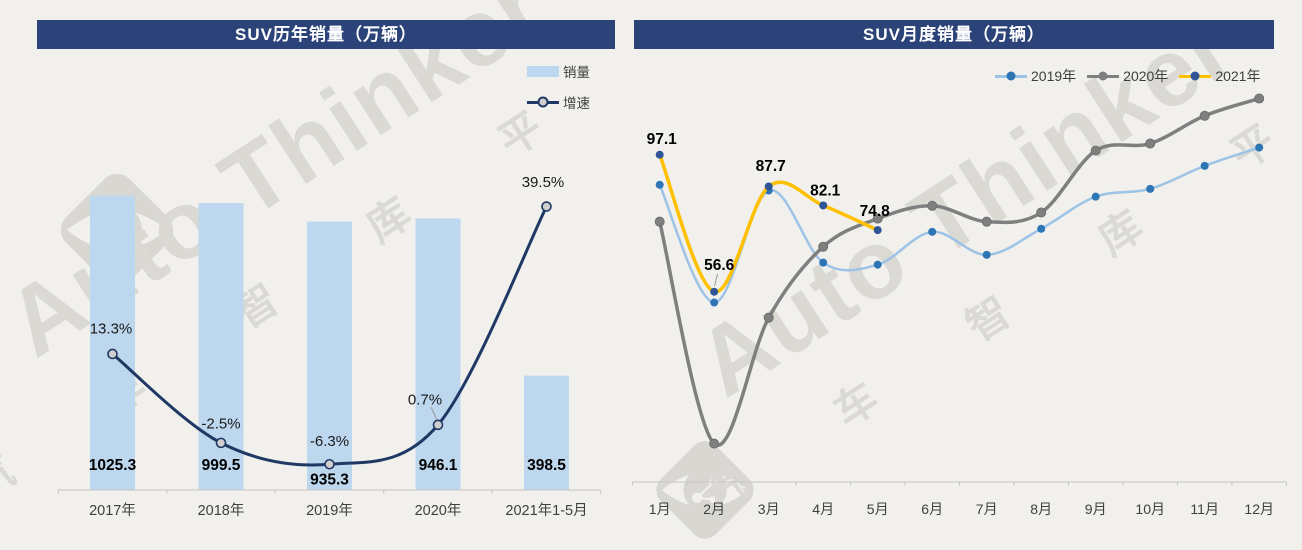  What do you see at coordinates (1259, 509) in the screenshot?
I see `x-label-12月: 12月` at bounding box center [1259, 509].